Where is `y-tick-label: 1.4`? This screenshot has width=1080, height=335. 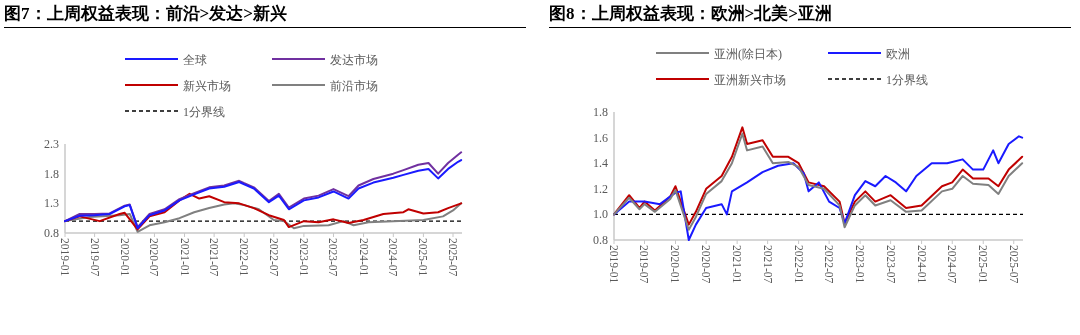 y-tick-label: 1.4 is located at coordinates (600, 163).